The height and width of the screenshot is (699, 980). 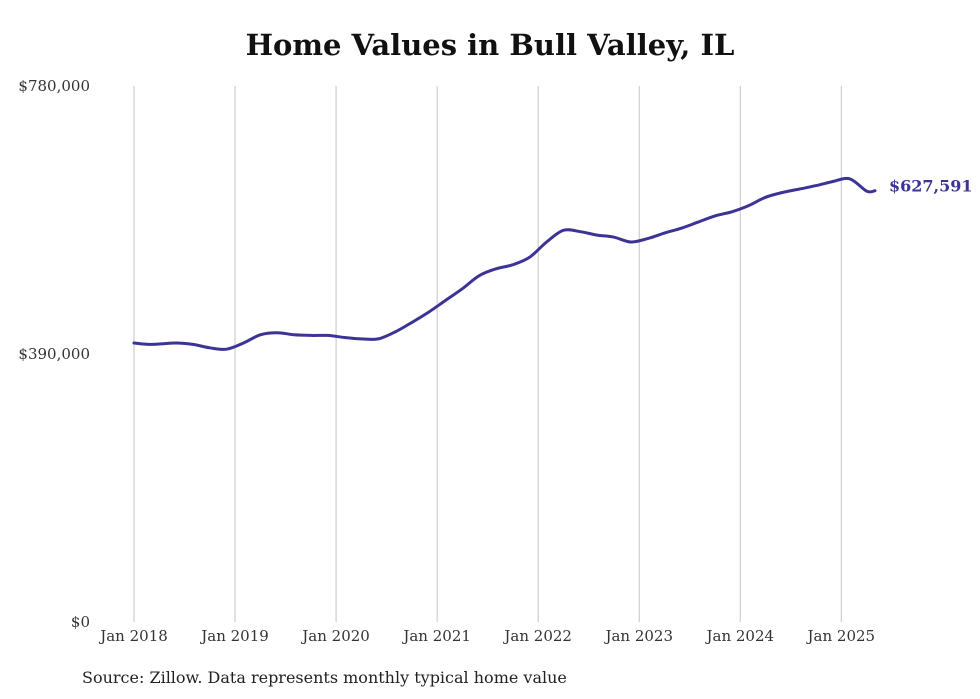 What do you see at coordinates (490, 45) in the screenshot?
I see `chart-title: Home Values in Bull Valley, IL` at bounding box center [490, 45].